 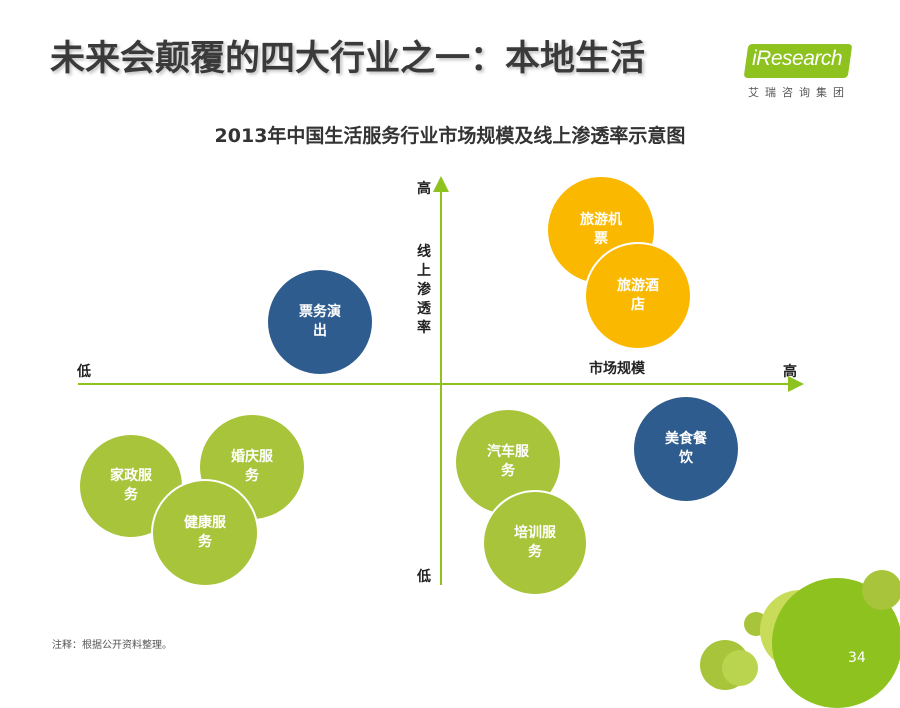 I want to click on logo-text: iResearch, so click(x=797, y=58).